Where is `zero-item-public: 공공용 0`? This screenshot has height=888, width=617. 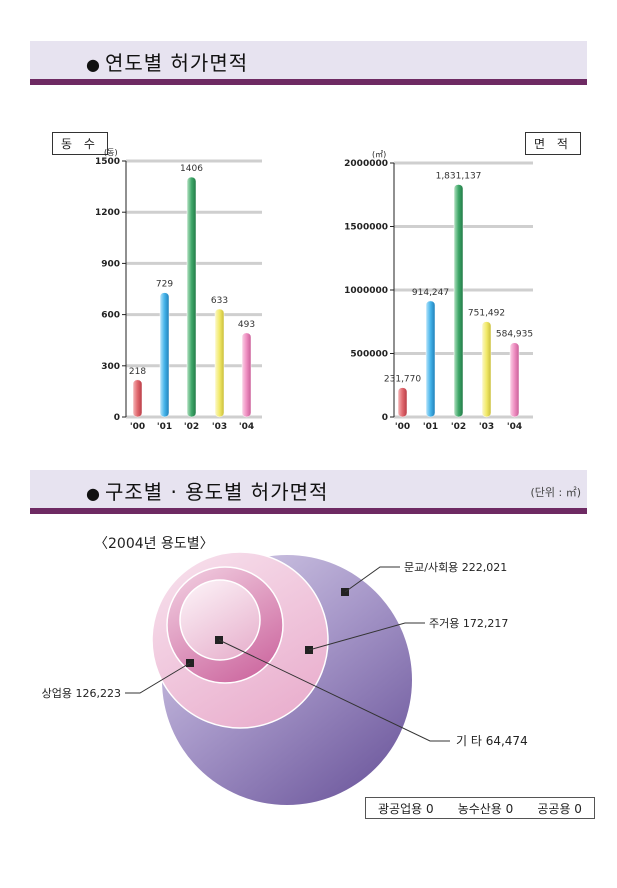 zero-item-public: 공공용 0 is located at coordinates (559, 808).